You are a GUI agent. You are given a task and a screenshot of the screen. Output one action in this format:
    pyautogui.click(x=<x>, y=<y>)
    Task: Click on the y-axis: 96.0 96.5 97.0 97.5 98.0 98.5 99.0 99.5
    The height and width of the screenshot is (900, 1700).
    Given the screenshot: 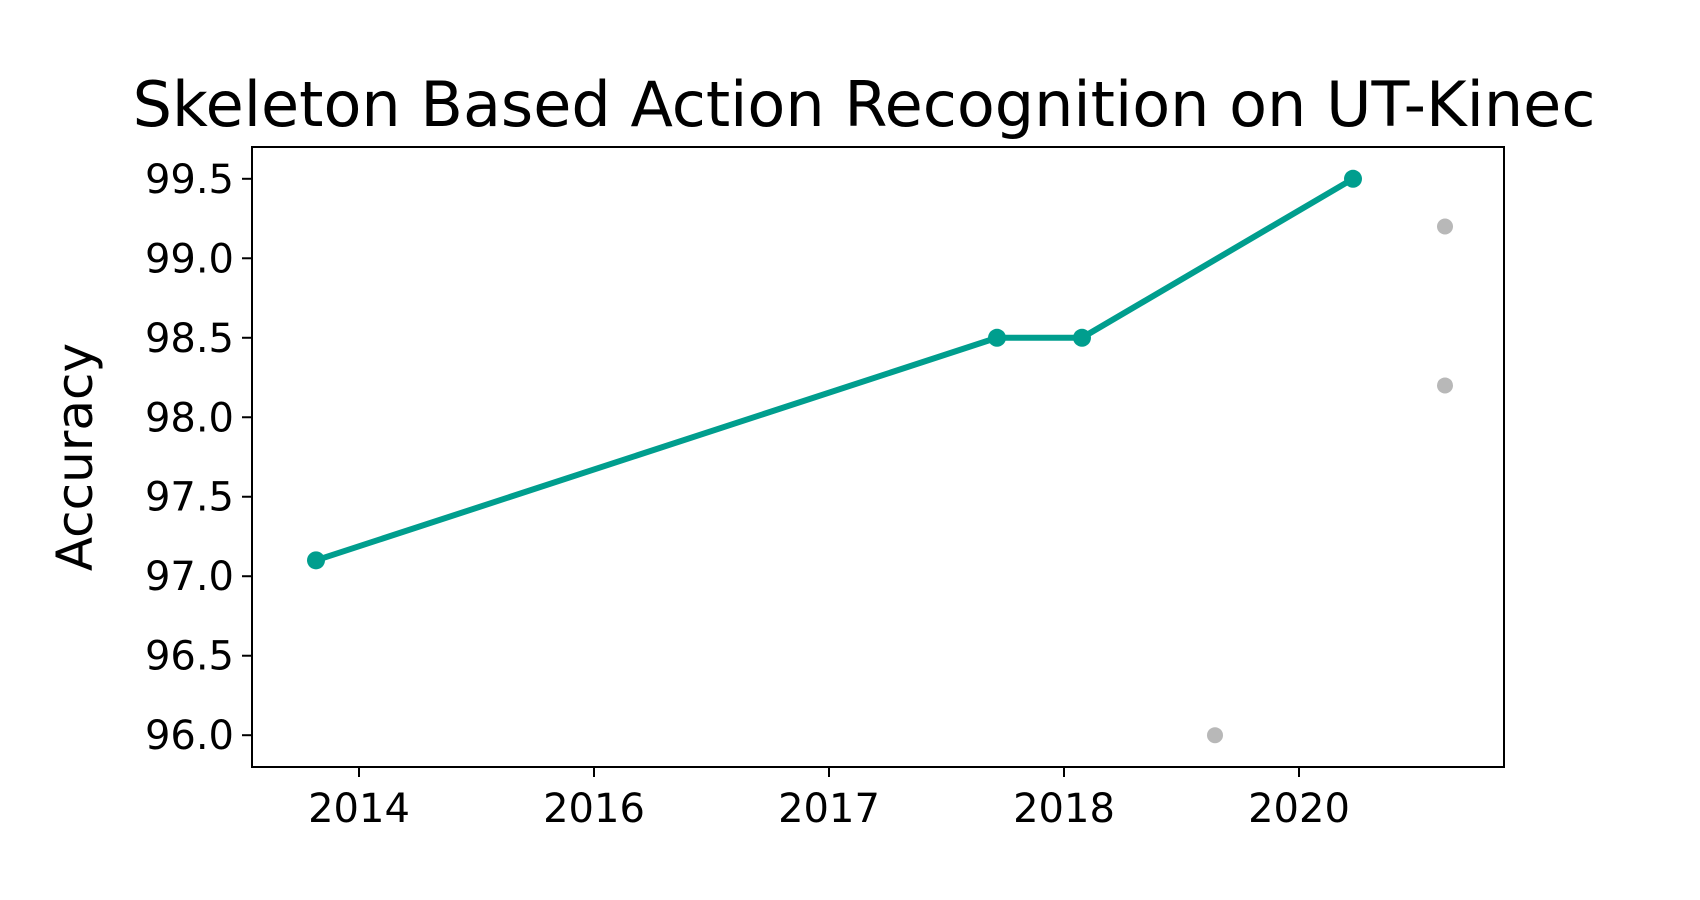 What is the action you would take?
    pyautogui.click(x=198, y=458)
    